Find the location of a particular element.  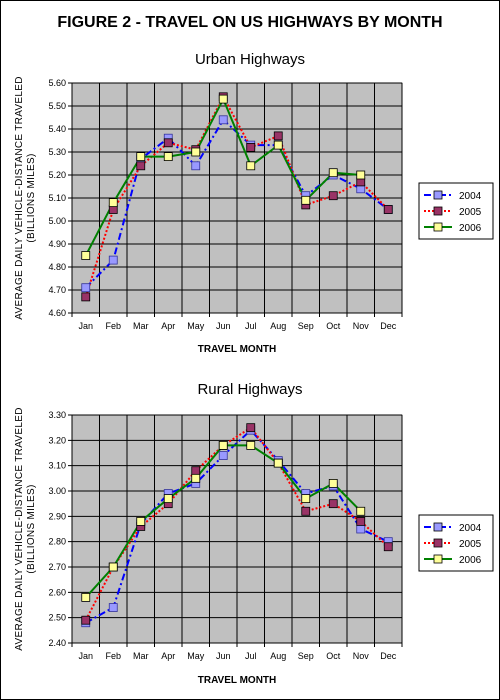

x-tick-label: Apr is located at coordinates (168, 656).